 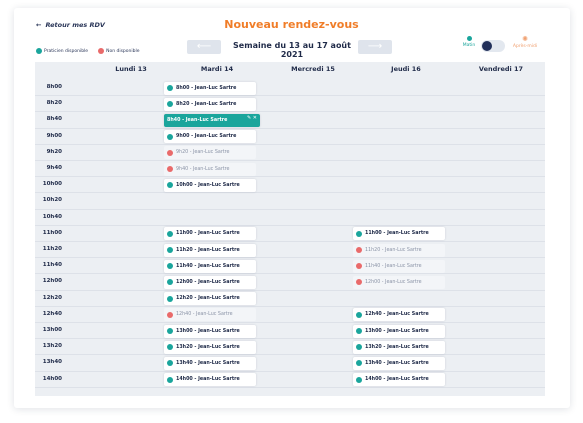 What do you see at coordinates (52, 281) in the screenshot?
I see `time-label: 12h00` at bounding box center [52, 281].